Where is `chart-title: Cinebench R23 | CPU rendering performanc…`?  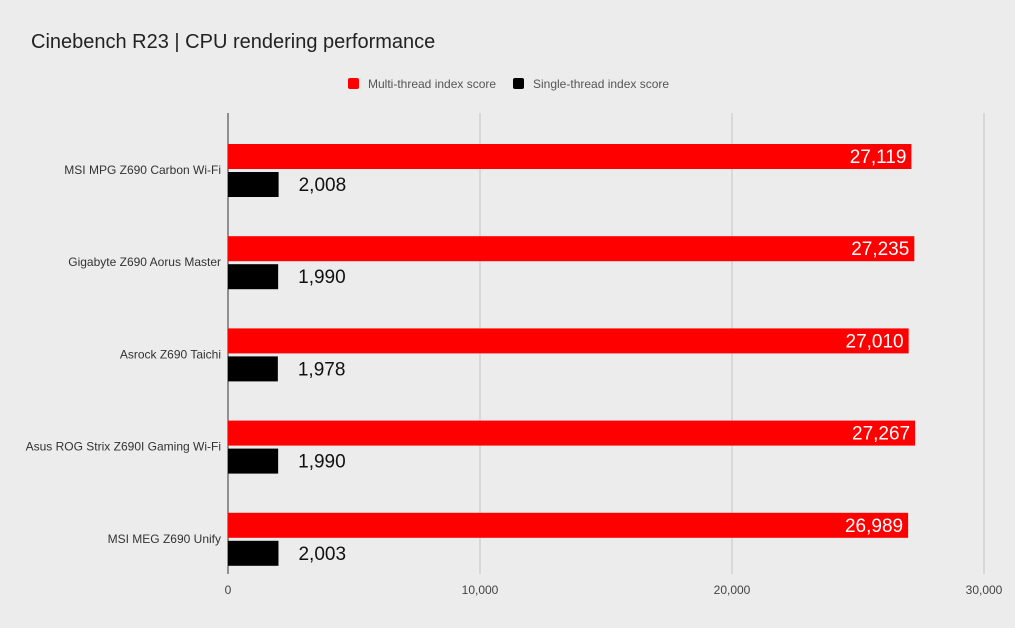
chart-title: Cinebench R23 | CPU rendering performanc… is located at coordinates (233, 42).